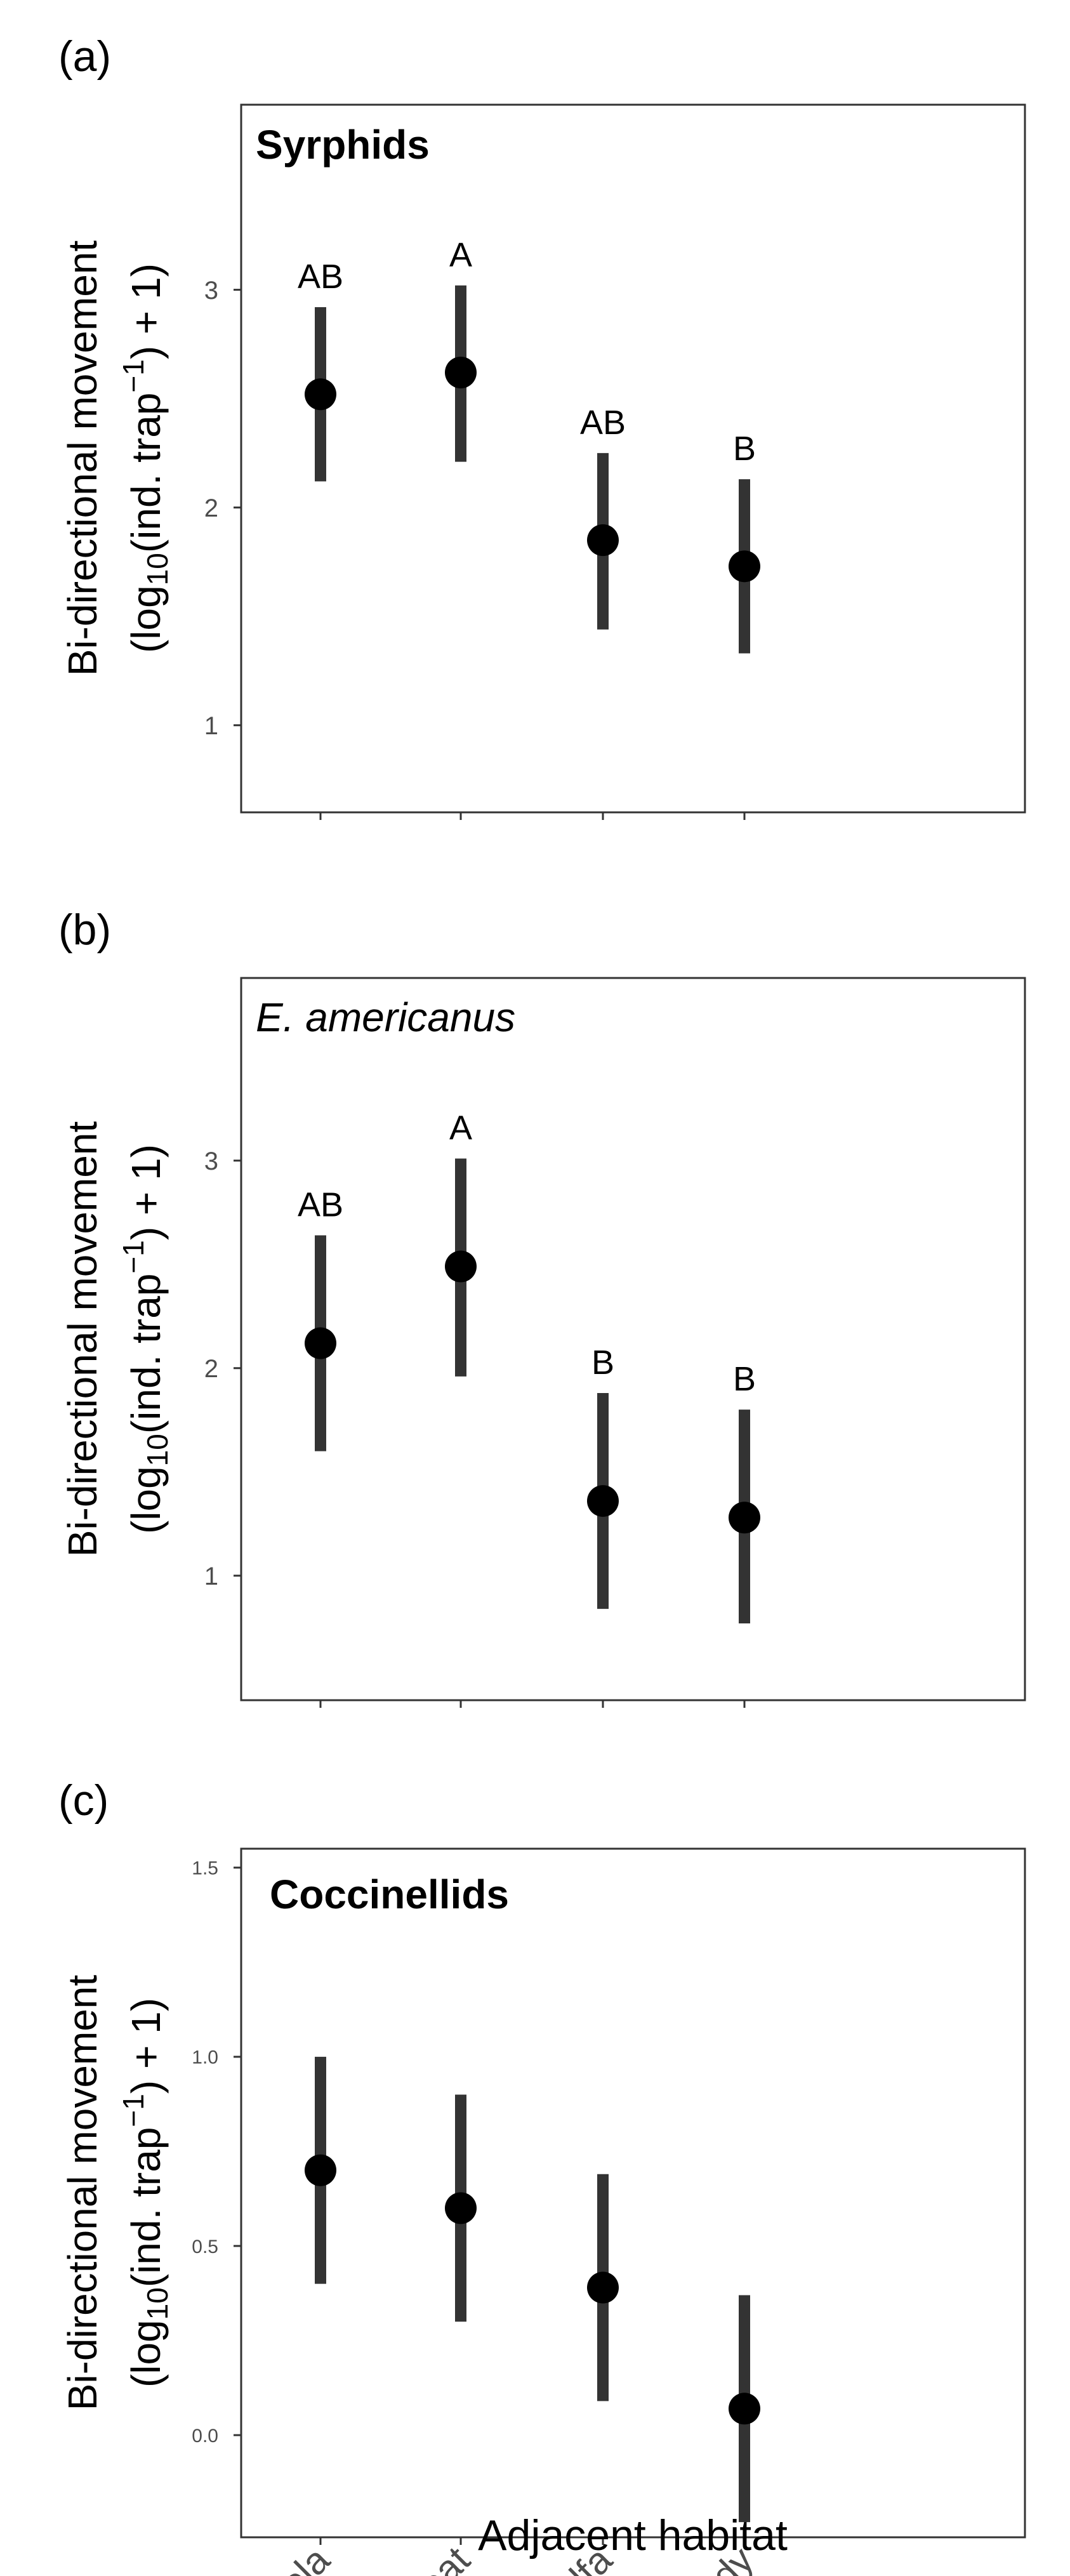 The height and width of the screenshot is (2576, 1070). I want to click on panel-b-point-woody, so click(744, 1518).